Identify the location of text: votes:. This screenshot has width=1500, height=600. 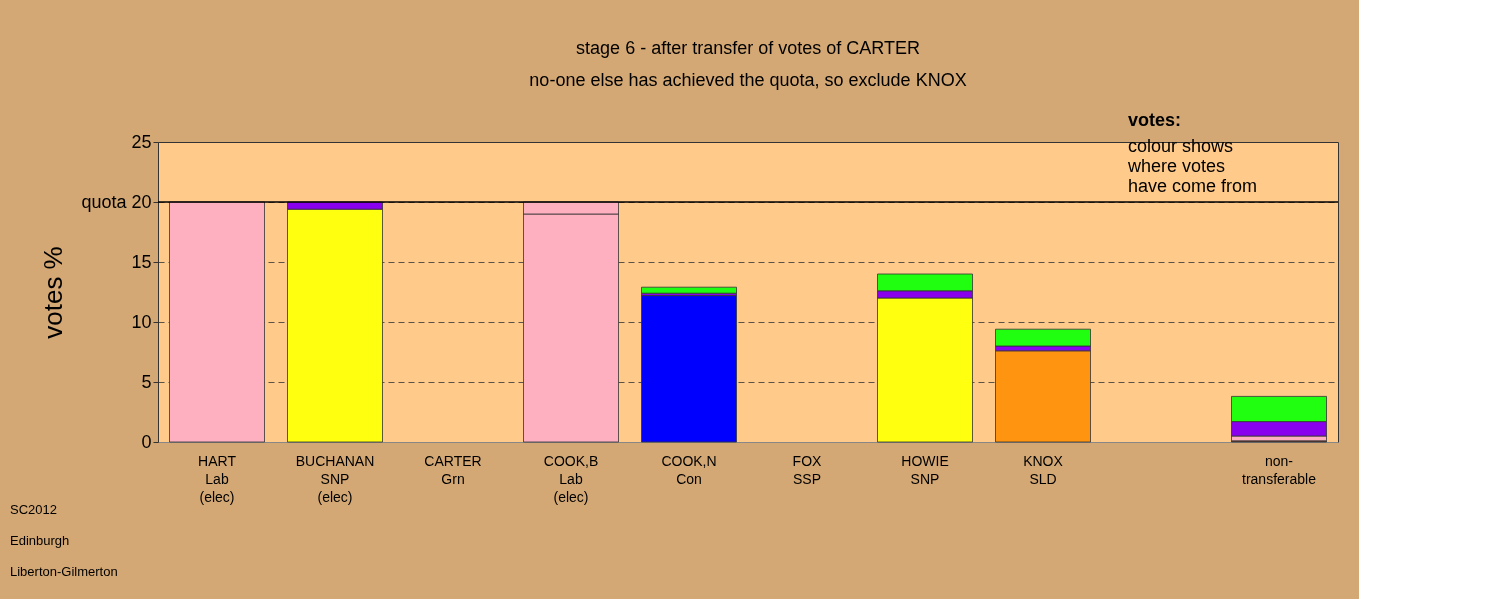
(1155, 120).